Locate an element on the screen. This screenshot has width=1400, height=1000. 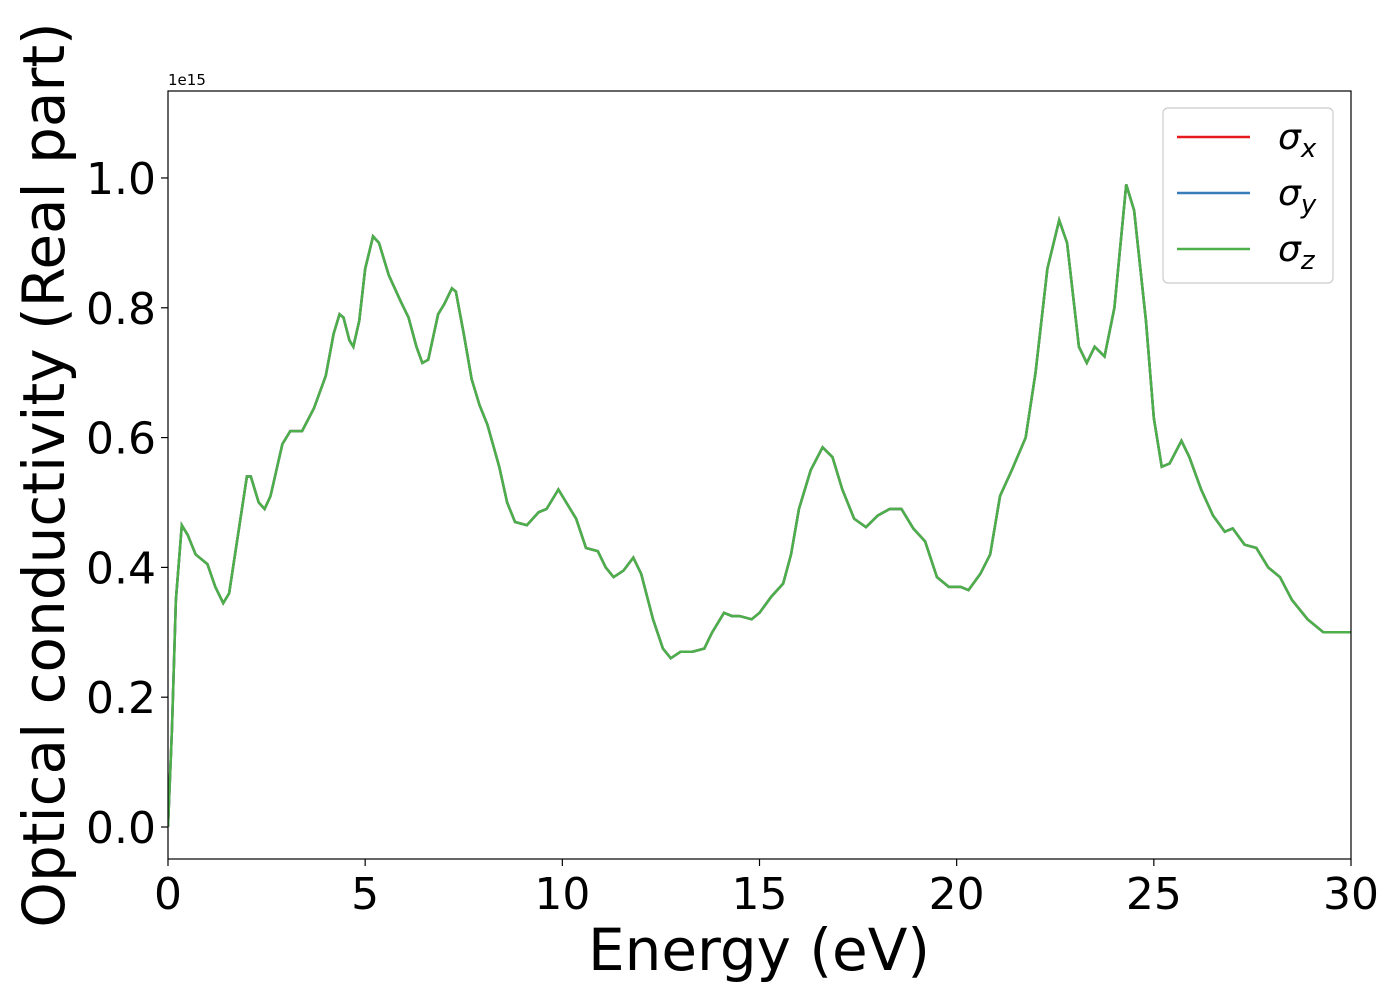
x-tick-label: 20 is located at coordinates (957, 894).